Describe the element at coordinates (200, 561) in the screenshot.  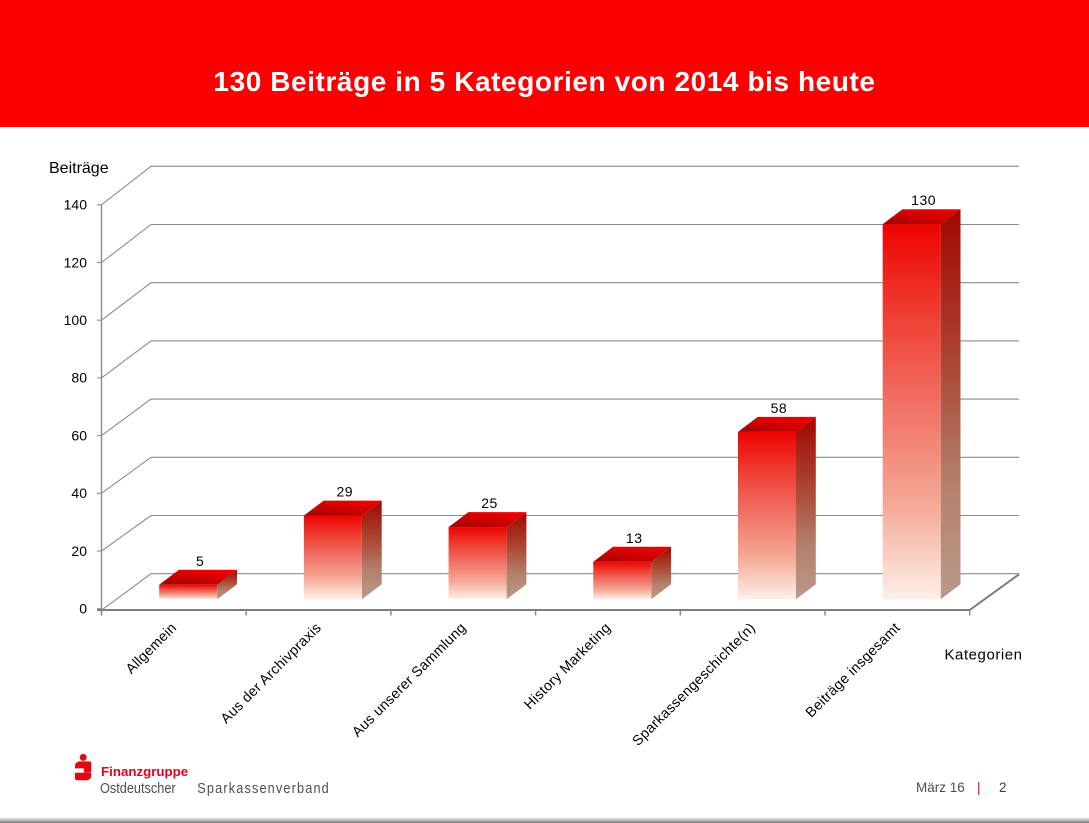
I see `svg-text: 5` at that location.